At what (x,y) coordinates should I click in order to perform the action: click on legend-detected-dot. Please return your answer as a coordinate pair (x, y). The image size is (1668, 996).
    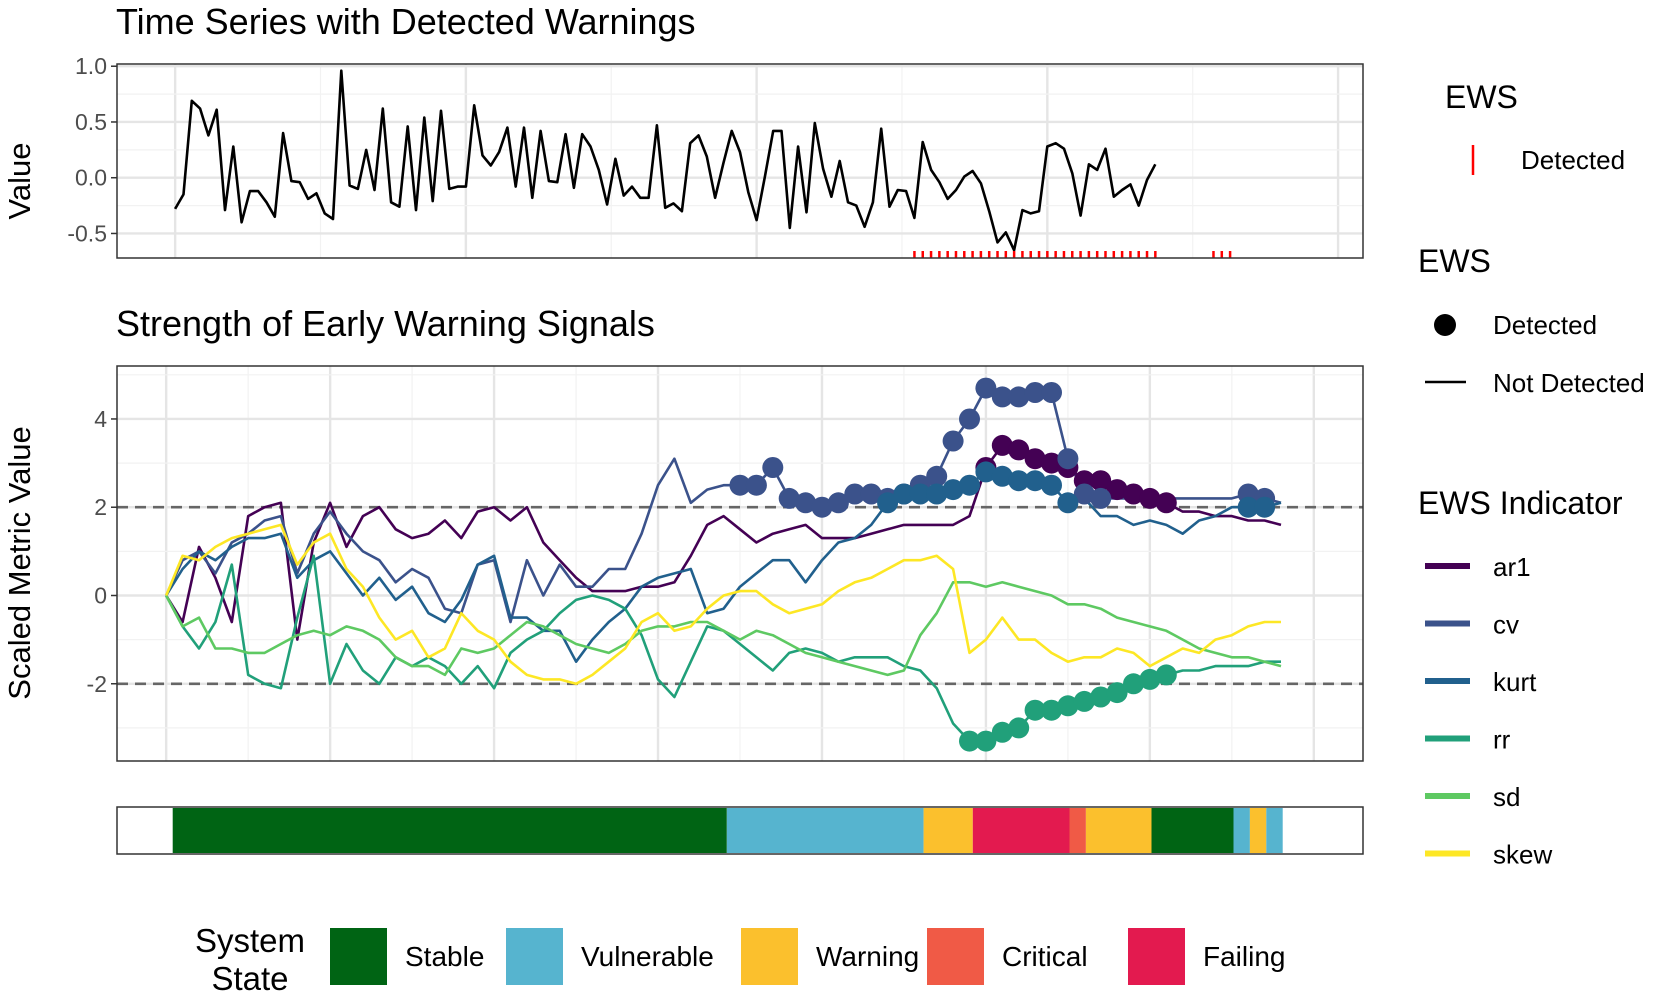
    Looking at the image, I should click on (1445, 325).